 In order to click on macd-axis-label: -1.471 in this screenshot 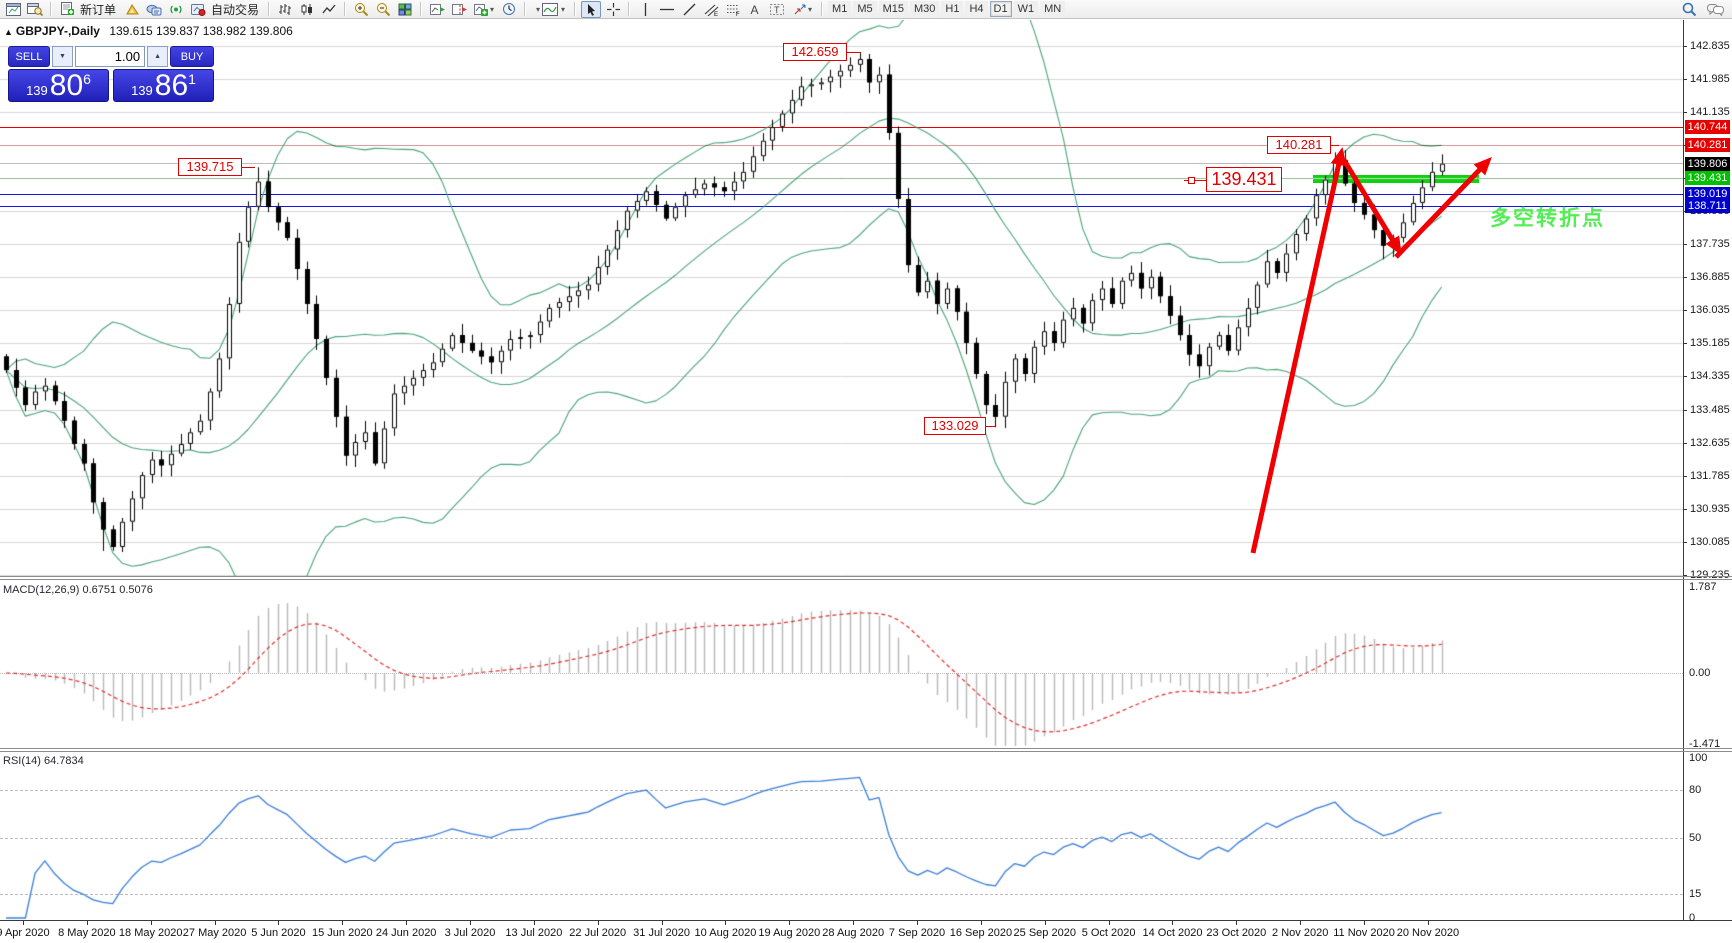, I will do `click(1705, 743)`.